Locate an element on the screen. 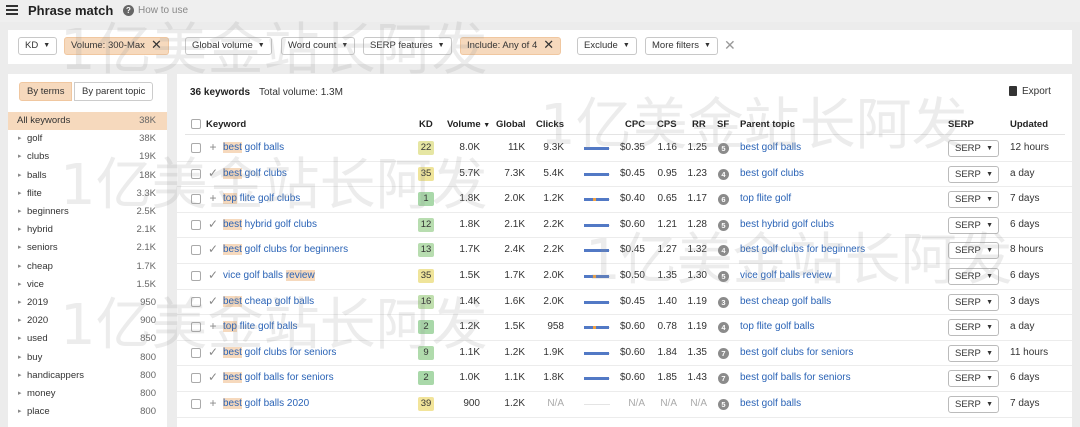 Image resolution: width=1080 pixels, height=427 pixels. serp-features-badge: 7 is located at coordinates (723, 379).